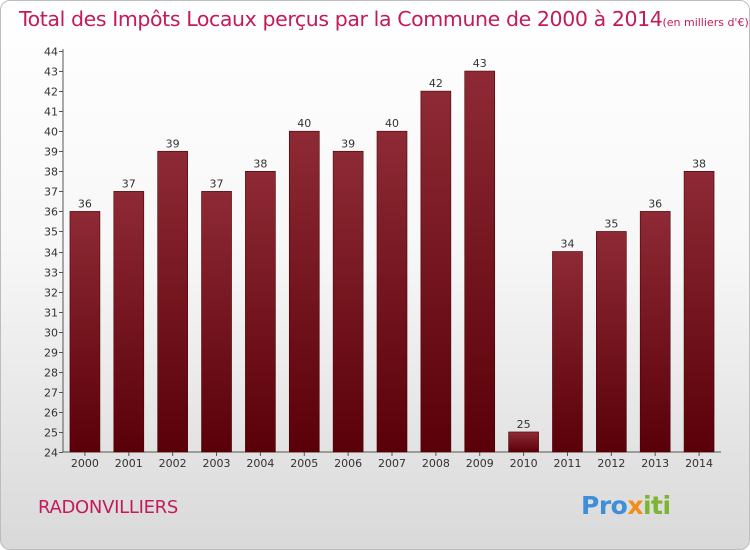 The image size is (750, 550). Describe the element at coordinates (611, 223) in the screenshot. I see `value-label-2012: 35` at that location.